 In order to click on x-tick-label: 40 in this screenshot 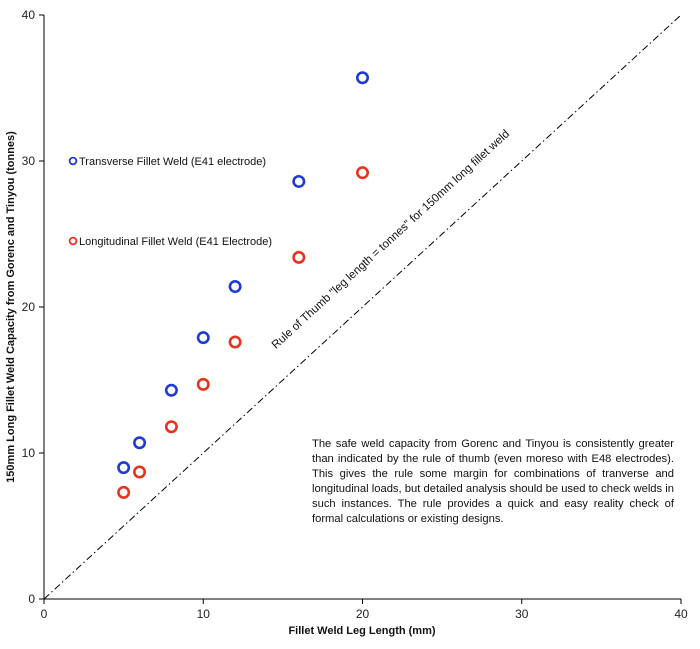, I will do `click(681, 614)`.